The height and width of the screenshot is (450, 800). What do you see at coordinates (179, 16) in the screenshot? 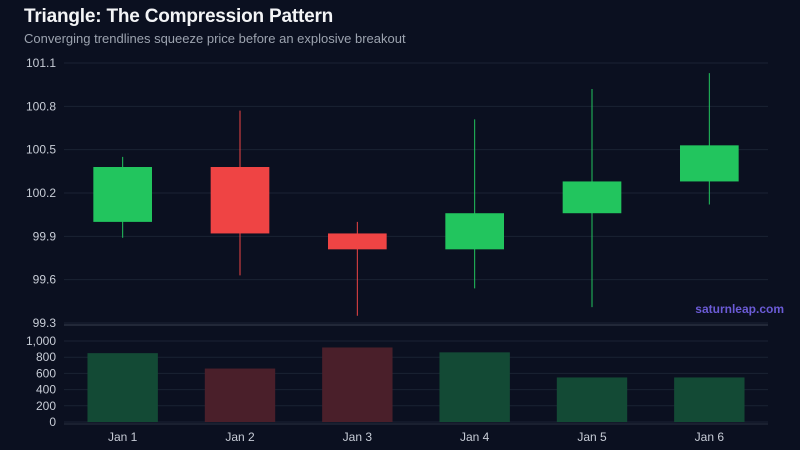
I see `chart-title: Triangle: The Compression Pattern` at bounding box center [179, 16].